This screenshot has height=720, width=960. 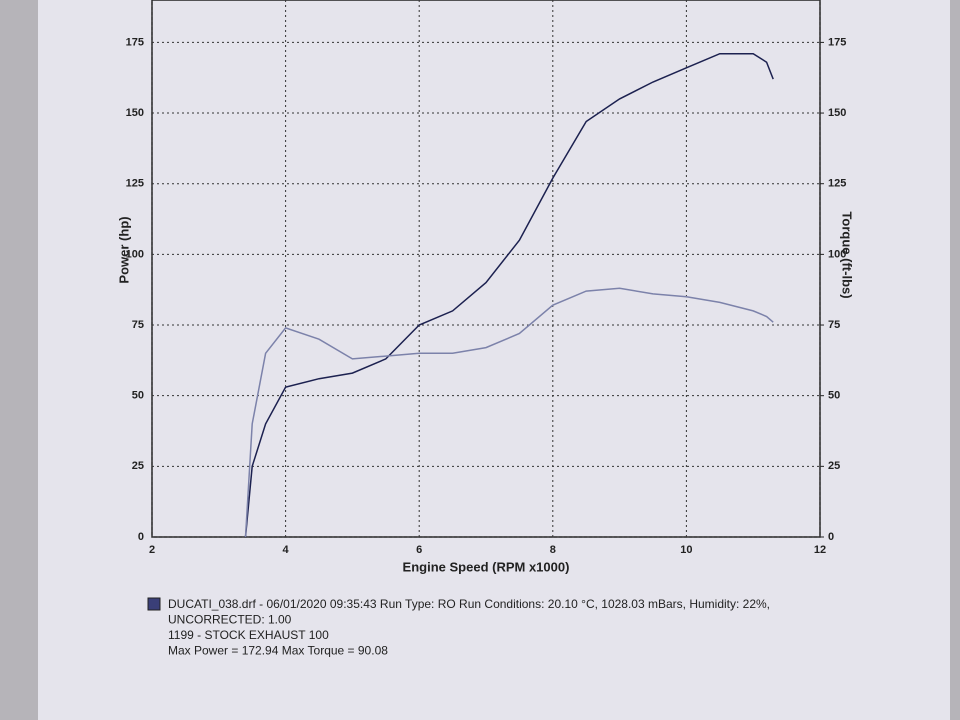 What do you see at coordinates (834, 325) in the screenshot?
I see `y2-tick-label: 75` at bounding box center [834, 325].